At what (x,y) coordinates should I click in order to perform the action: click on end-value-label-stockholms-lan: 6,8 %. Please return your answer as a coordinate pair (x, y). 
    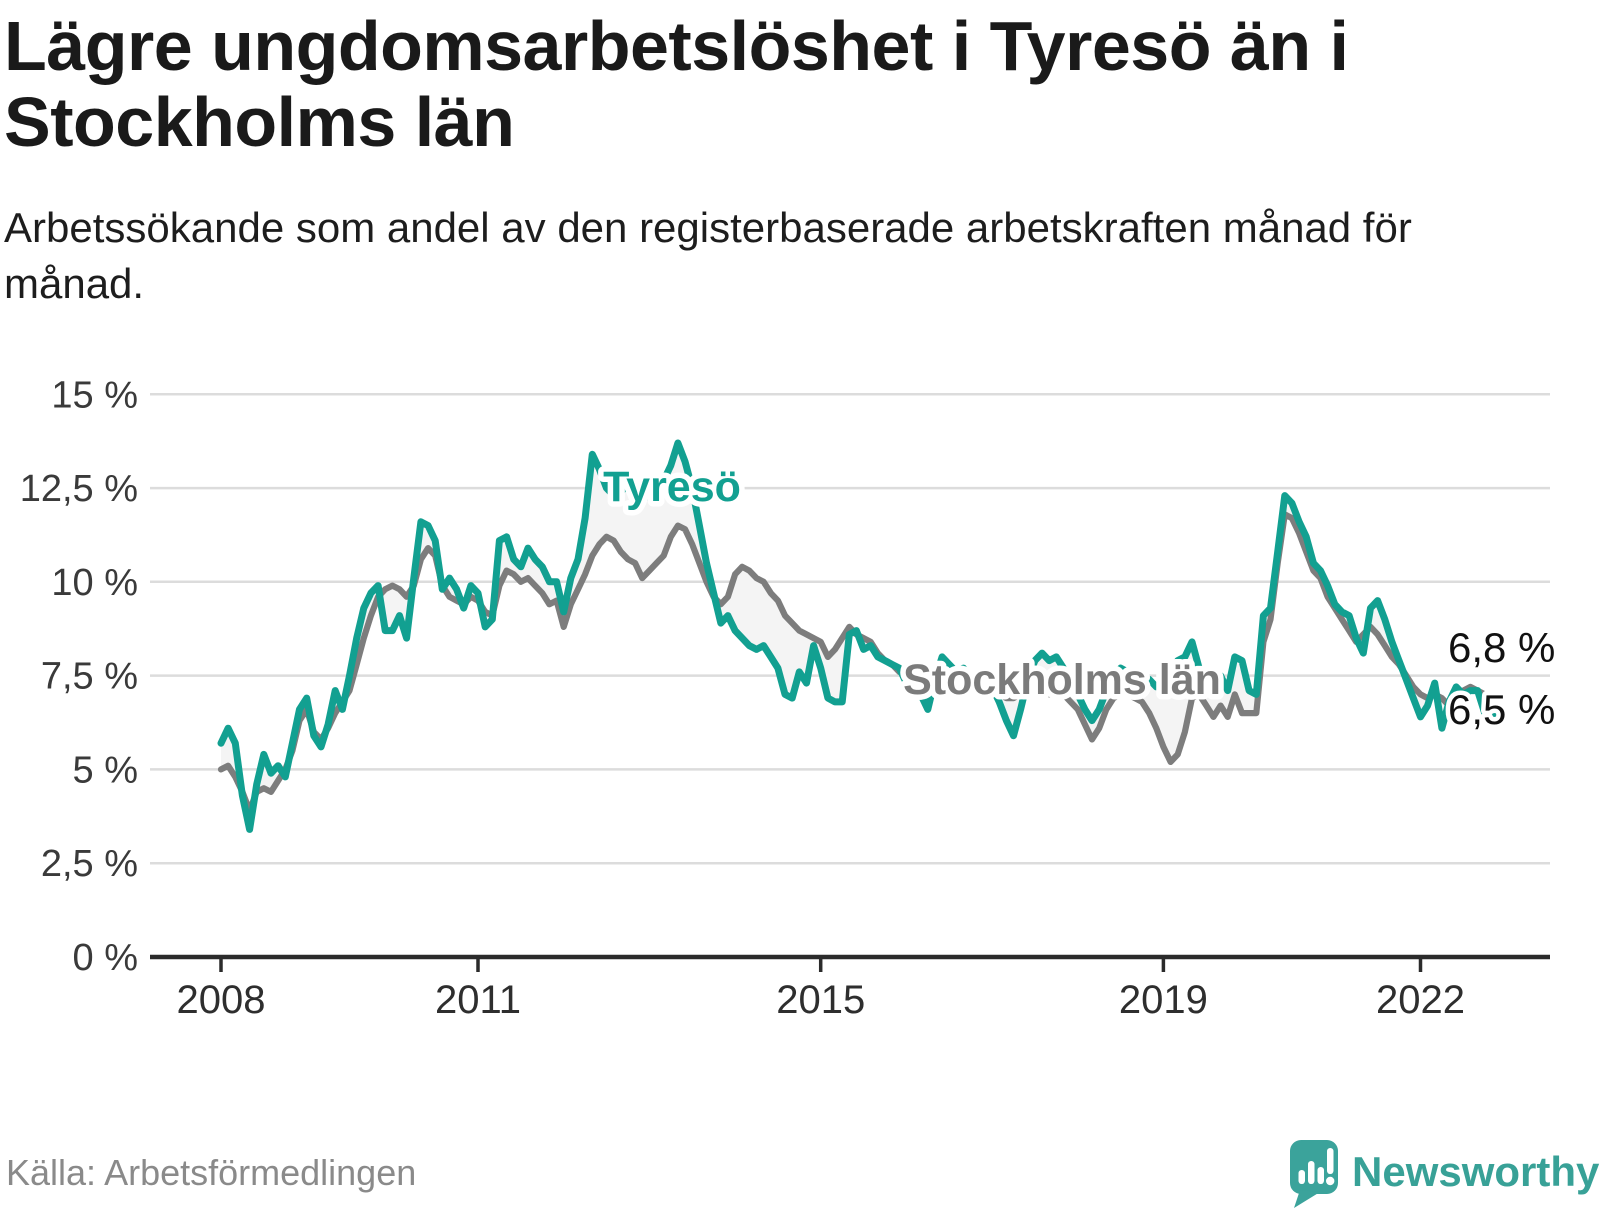
    Looking at the image, I should click on (1501, 647).